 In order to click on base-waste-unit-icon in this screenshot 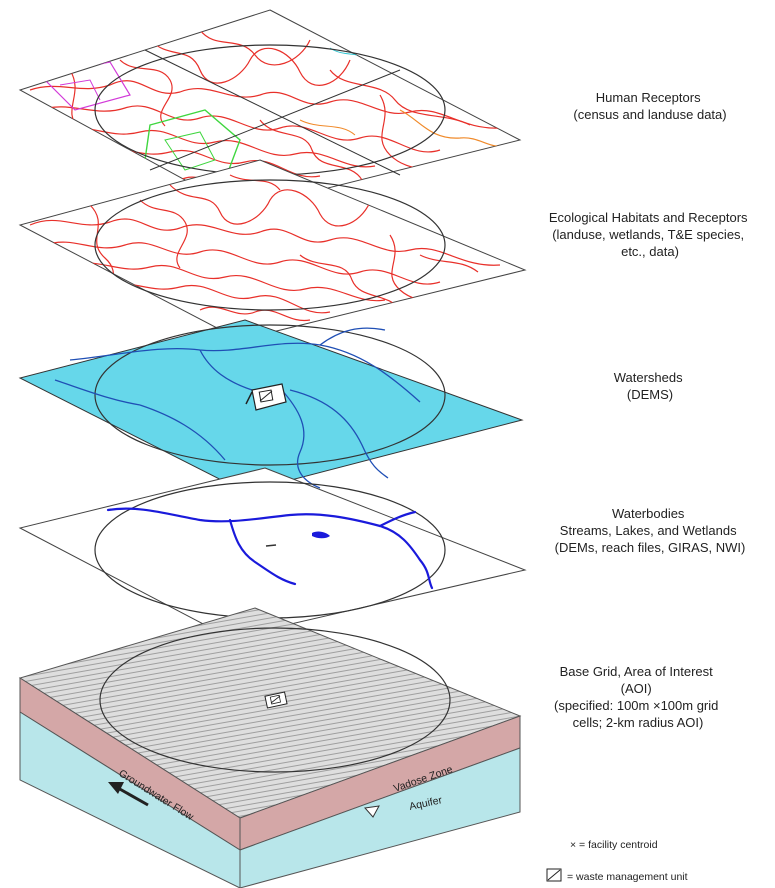, I will do `click(276, 700)`.